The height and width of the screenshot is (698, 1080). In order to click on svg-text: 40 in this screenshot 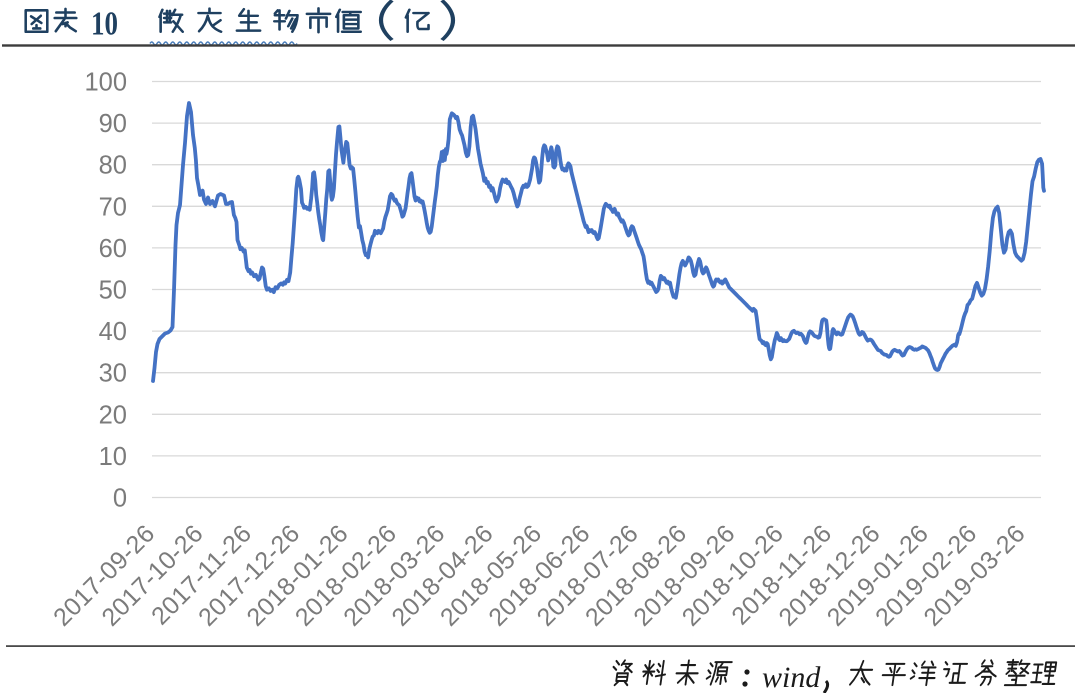, I will do `click(113, 332)`.